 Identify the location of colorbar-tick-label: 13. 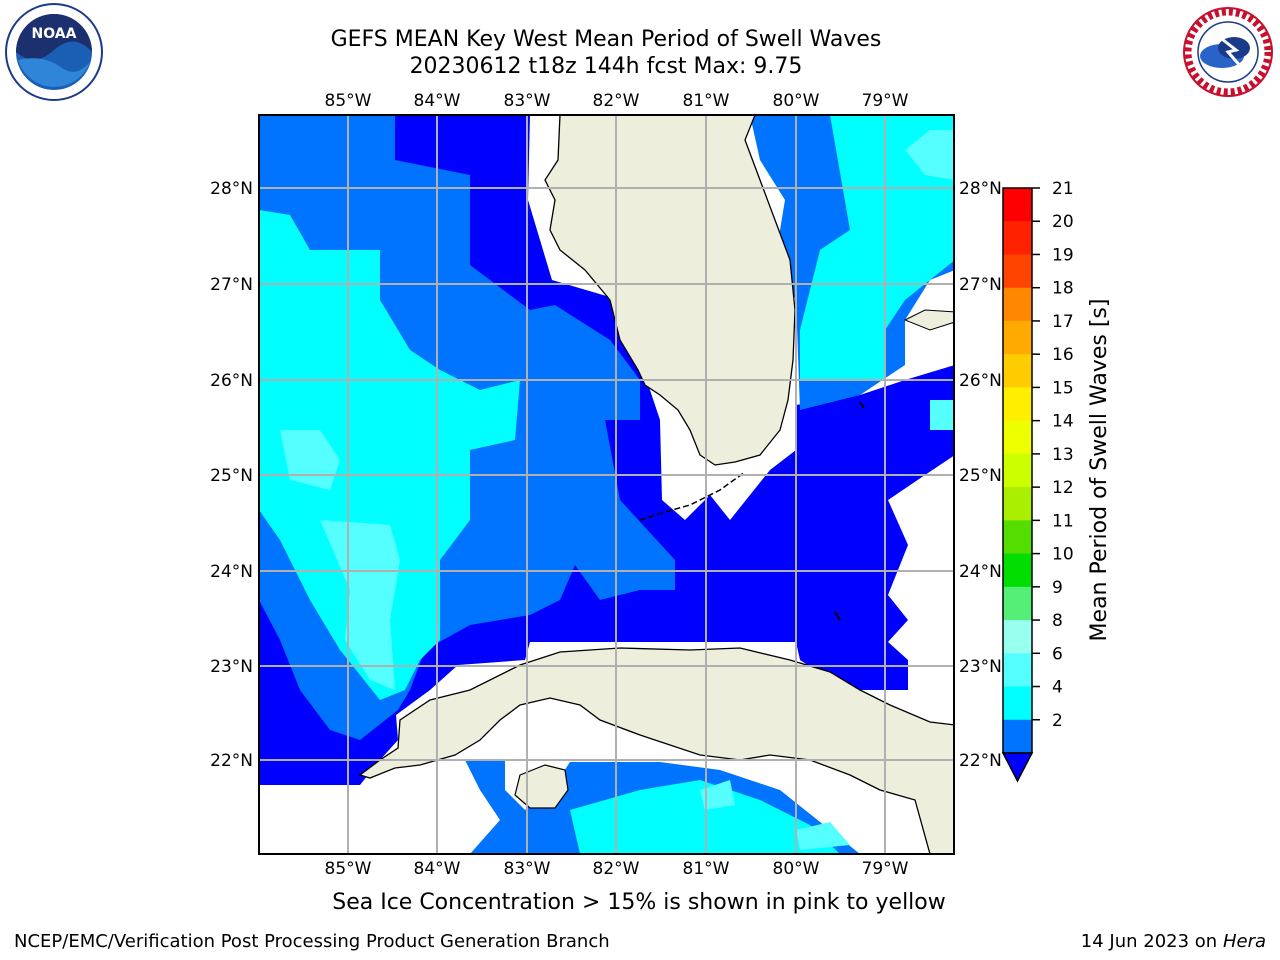
(1063, 455).